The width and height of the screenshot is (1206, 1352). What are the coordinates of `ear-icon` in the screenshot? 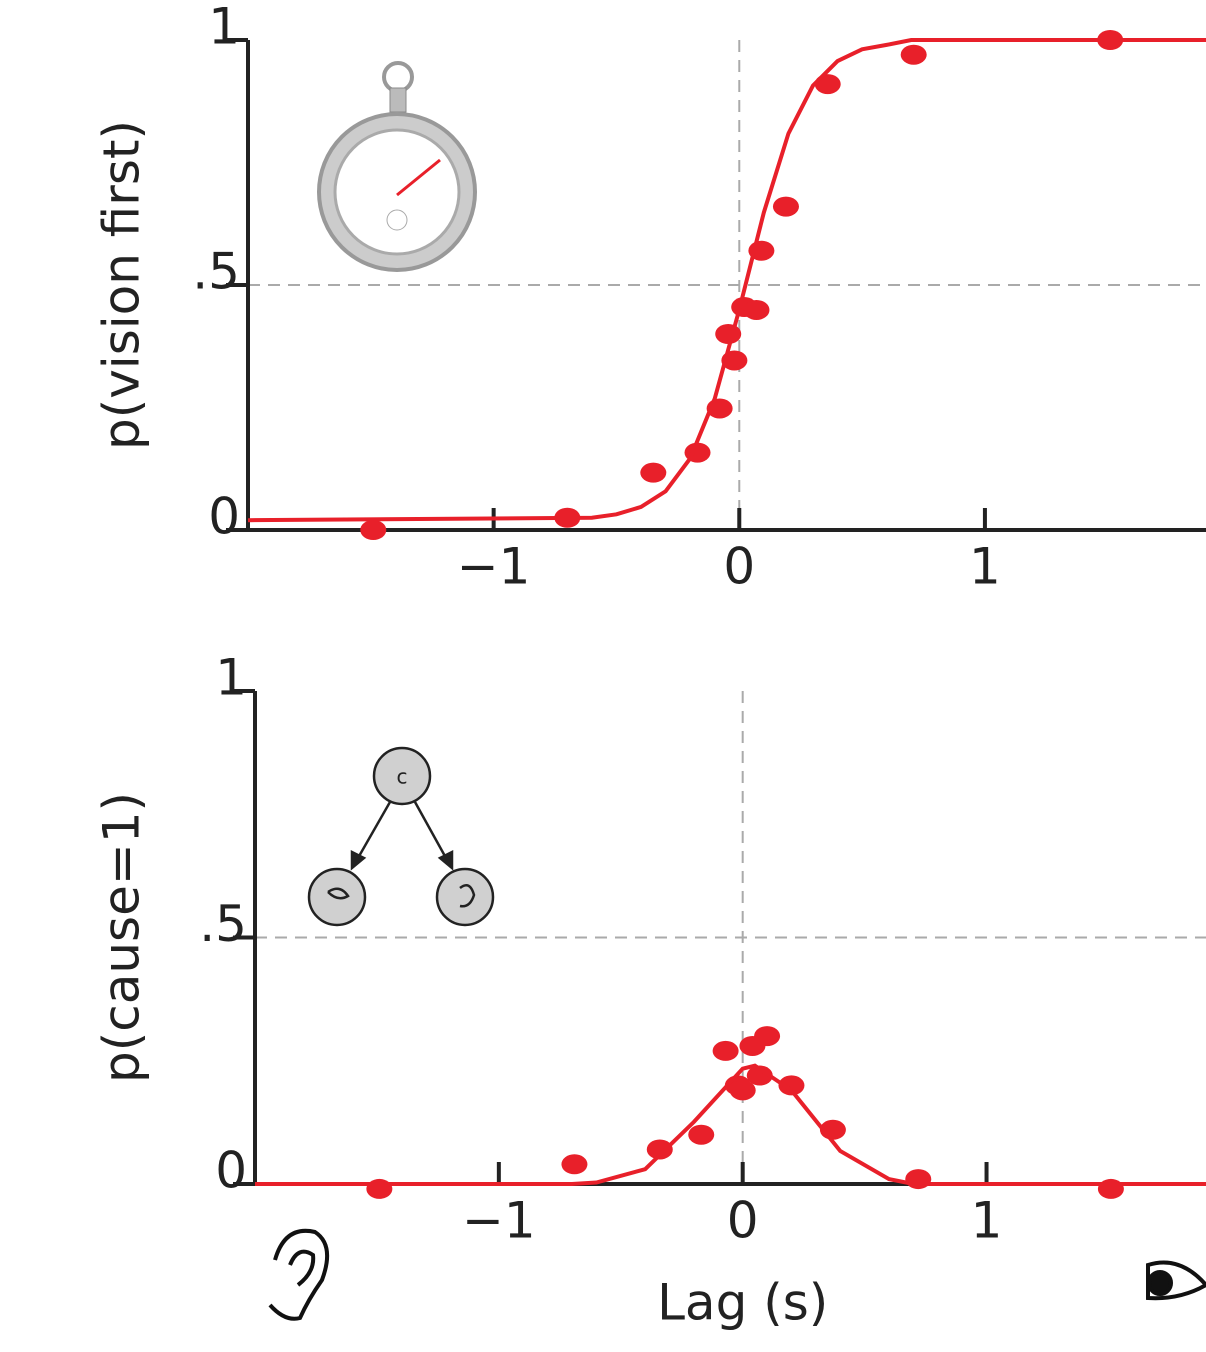 It's located at (299, 1274).